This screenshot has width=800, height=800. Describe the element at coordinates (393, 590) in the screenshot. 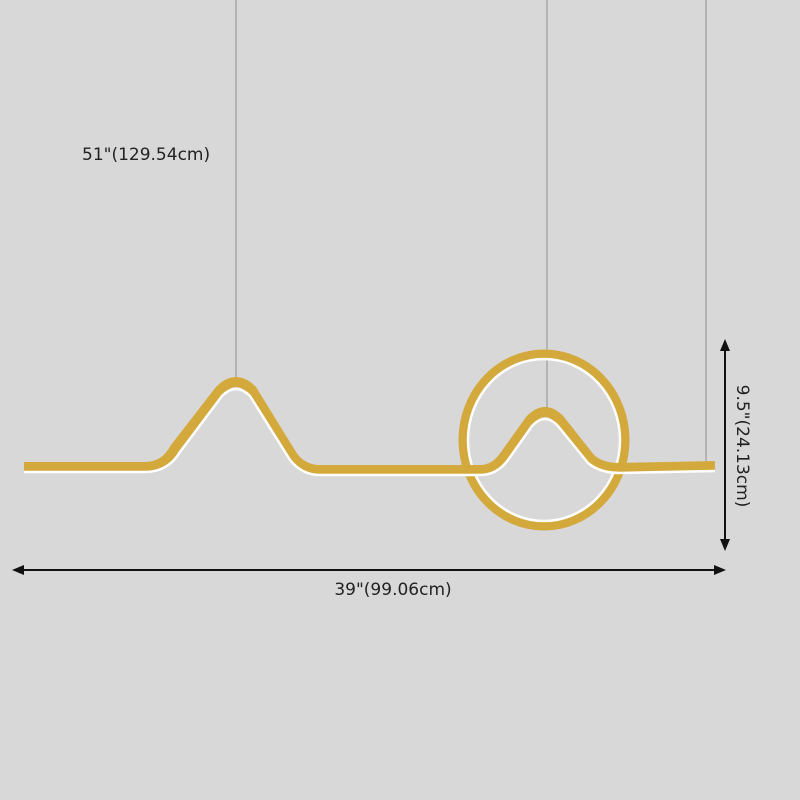

I see `width-label: 39"(99.06cm)` at that location.